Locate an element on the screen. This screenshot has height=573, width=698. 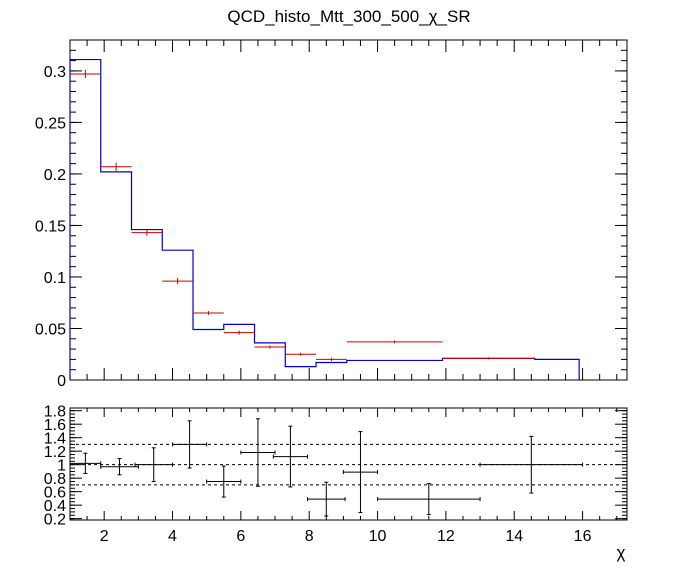
x-tick-label: 12 is located at coordinates (446, 536).